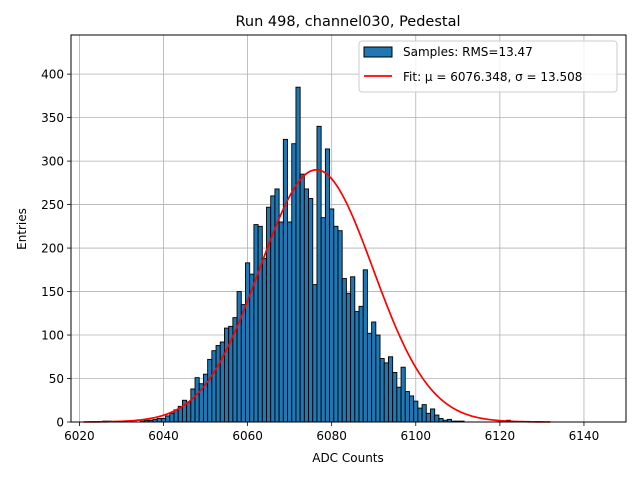  What do you see at coordinates (468, 52) in the screenshot?
I see `legend-label-samples: Samples: RMS=13.47` at bounding box center [468, 52].